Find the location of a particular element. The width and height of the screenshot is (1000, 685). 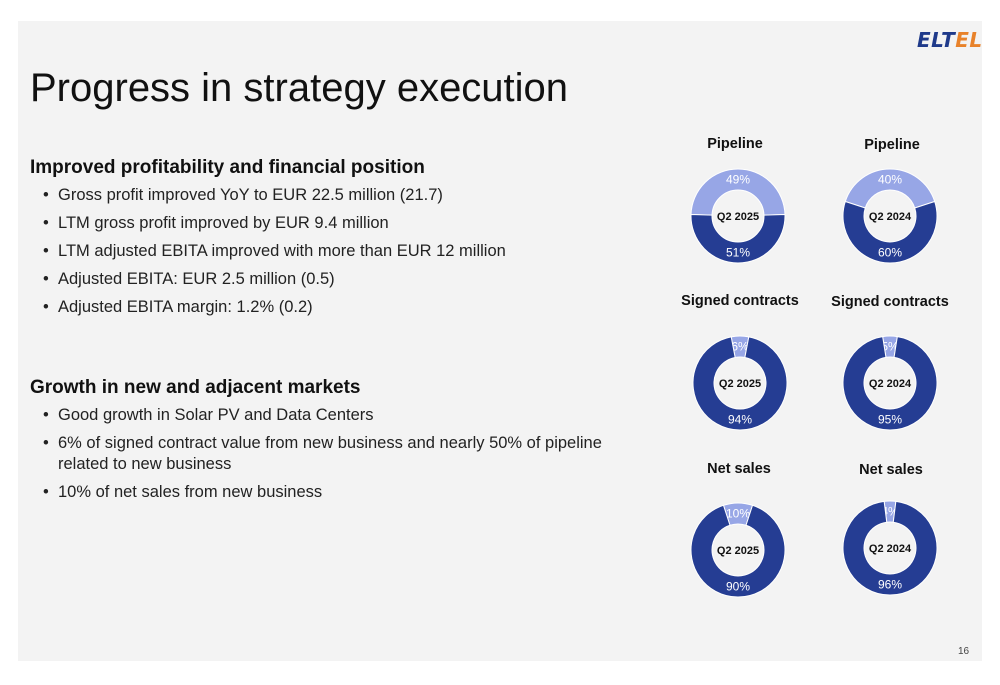

chart-title-signed-q2-2025: Signed contracts is located at coordinates (740, 301).